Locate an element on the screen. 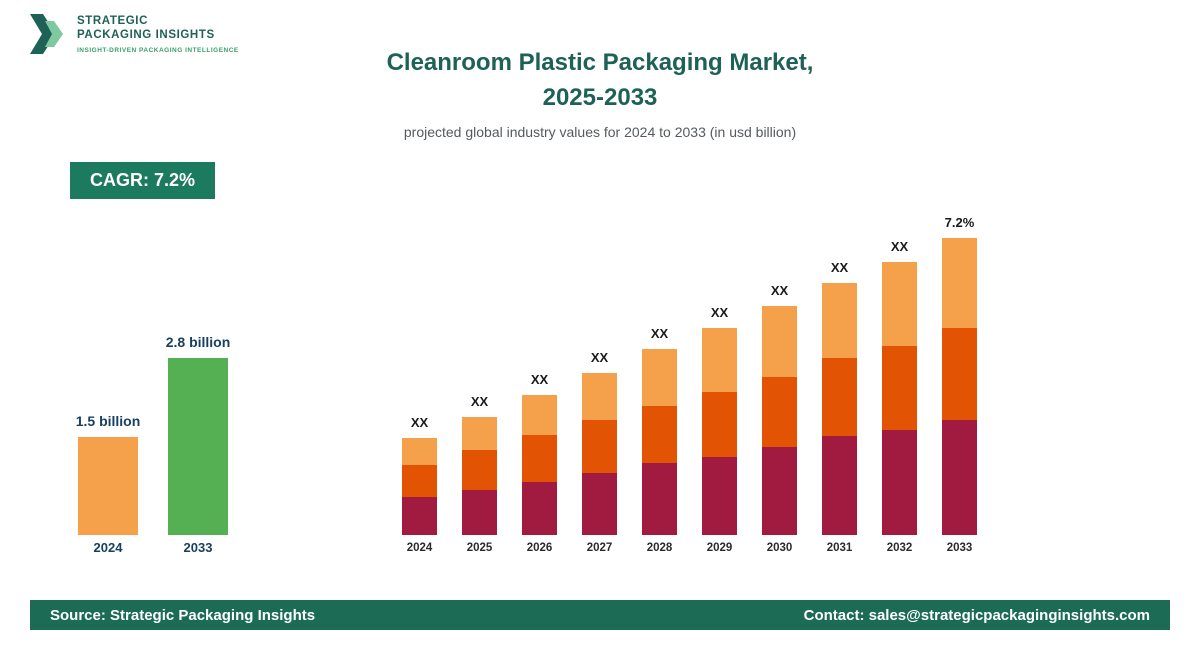  stacked-bar-column: XX 2027 is located at coordinates (599, 452).